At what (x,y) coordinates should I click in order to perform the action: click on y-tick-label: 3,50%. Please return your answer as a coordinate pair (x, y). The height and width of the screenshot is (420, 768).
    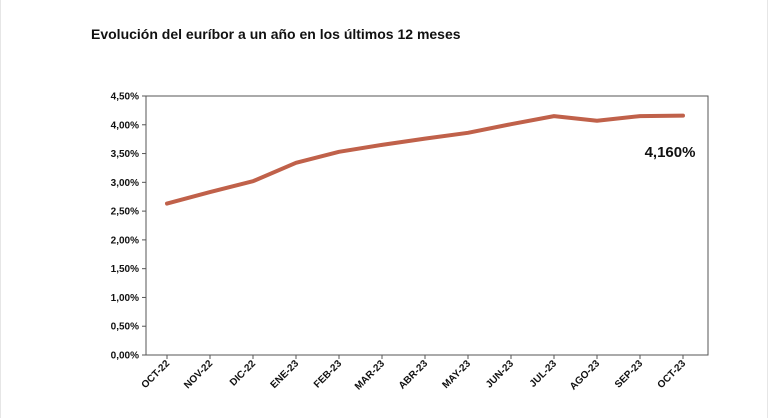
    Looking at the image, I should click on (125, 154).